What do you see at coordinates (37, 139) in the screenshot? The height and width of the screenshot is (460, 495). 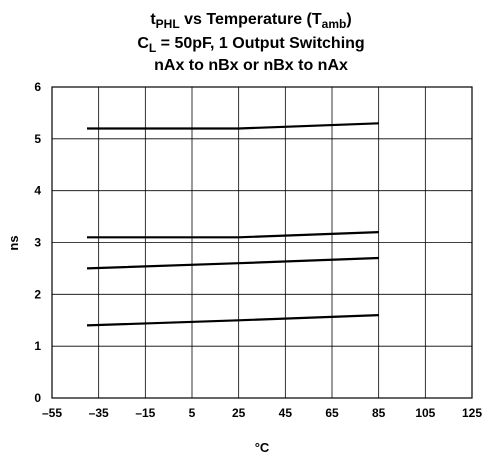 I see `y-tick-label: 5` at bounding box center [37, 139].